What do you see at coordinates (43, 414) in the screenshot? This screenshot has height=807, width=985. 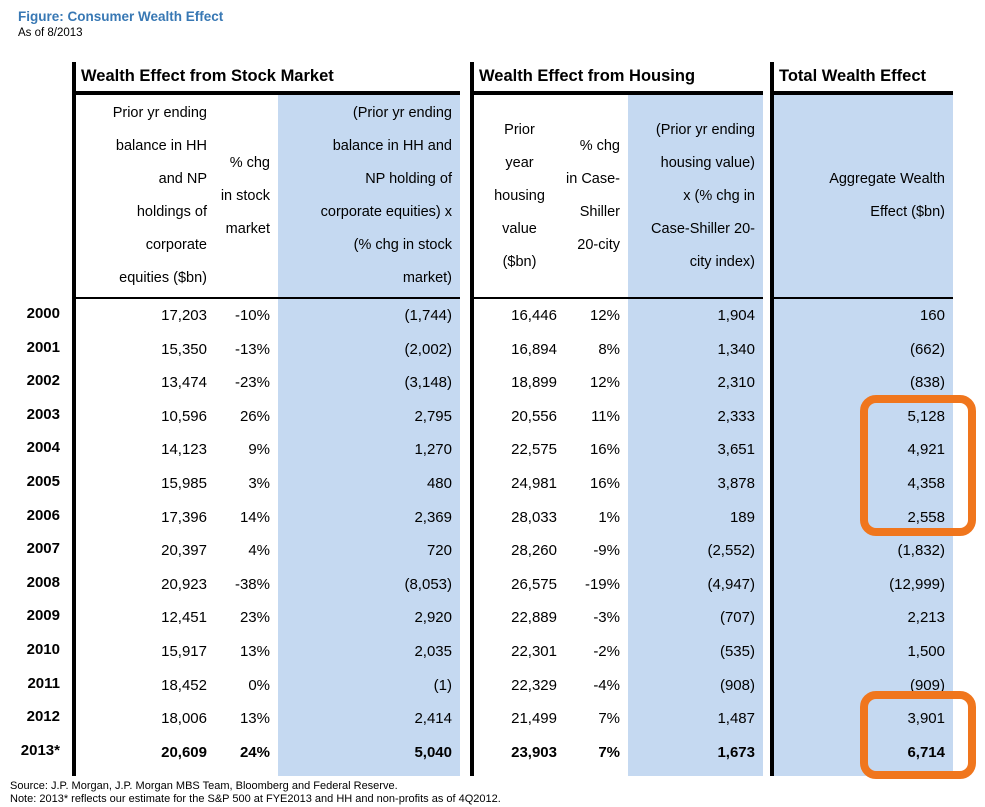 I see `row-year-label: 2003` at bounding box center [43, 414].